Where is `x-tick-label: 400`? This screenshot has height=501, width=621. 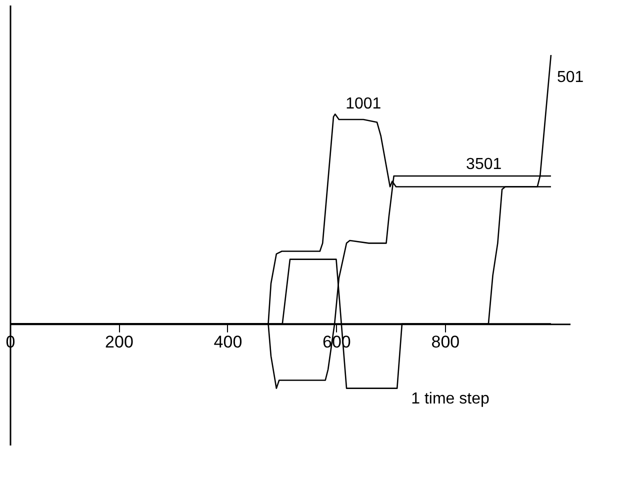 x-tick-label: 400 is located at coordinates (228, 342).